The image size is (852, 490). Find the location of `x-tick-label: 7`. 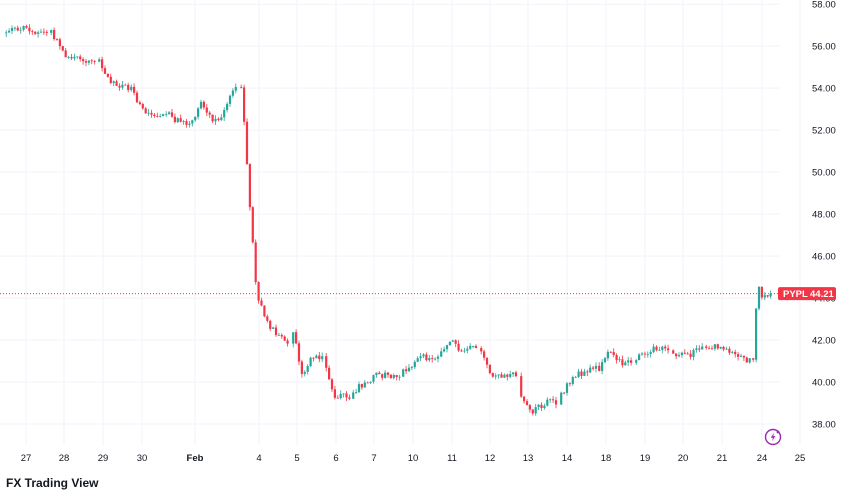

x-tick-label: 7 is located at coordinates (373, 458).